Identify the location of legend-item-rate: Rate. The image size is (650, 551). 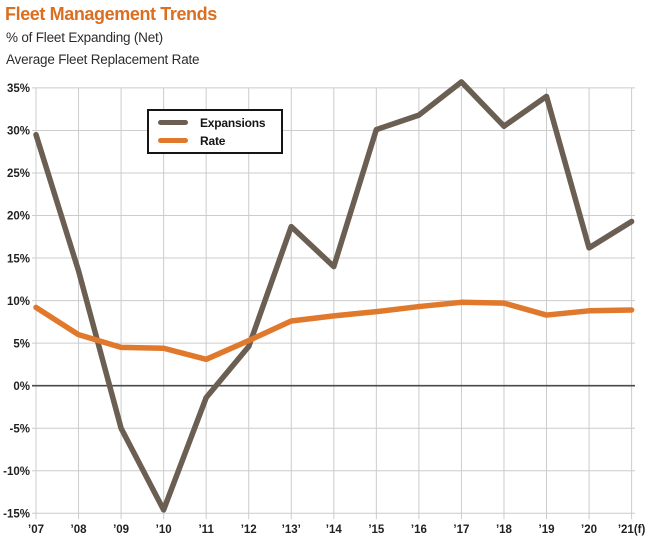
(219, 141).